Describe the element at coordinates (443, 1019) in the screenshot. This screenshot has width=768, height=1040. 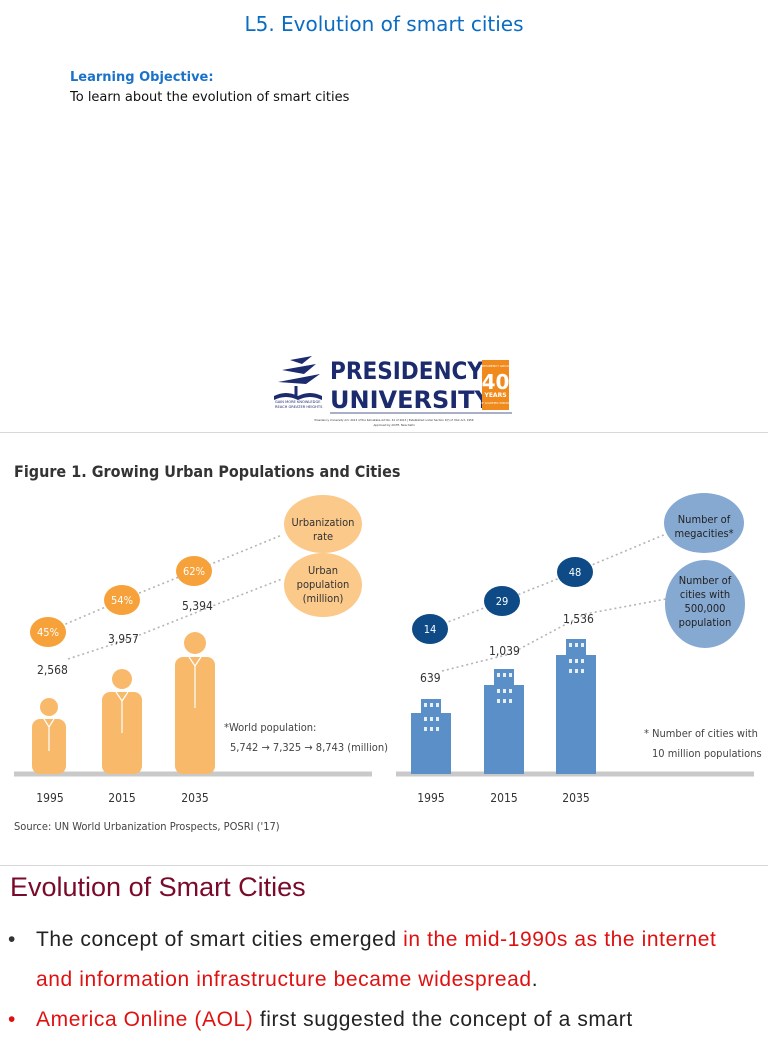
I see `bullet-2-text: first suggested the concept of a smart` at that location.